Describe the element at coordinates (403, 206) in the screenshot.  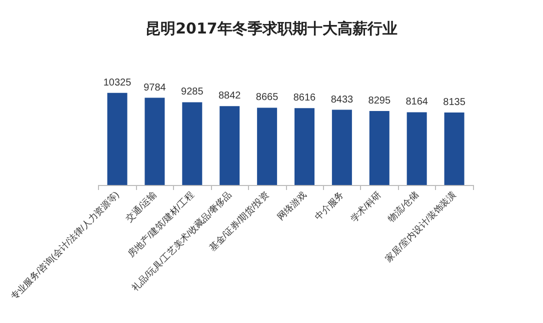
I see `x-tick-label: 物流/仓储` at that location.